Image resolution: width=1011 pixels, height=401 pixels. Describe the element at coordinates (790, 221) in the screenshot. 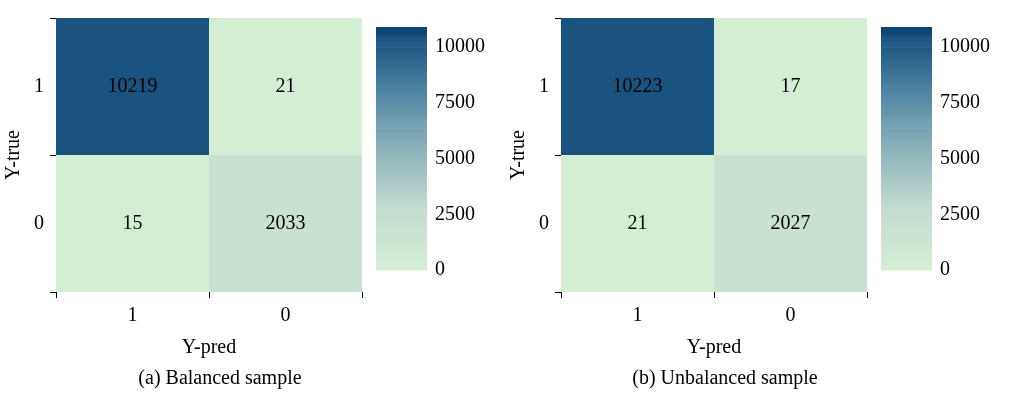

I see `data-label: 2027` at that location.